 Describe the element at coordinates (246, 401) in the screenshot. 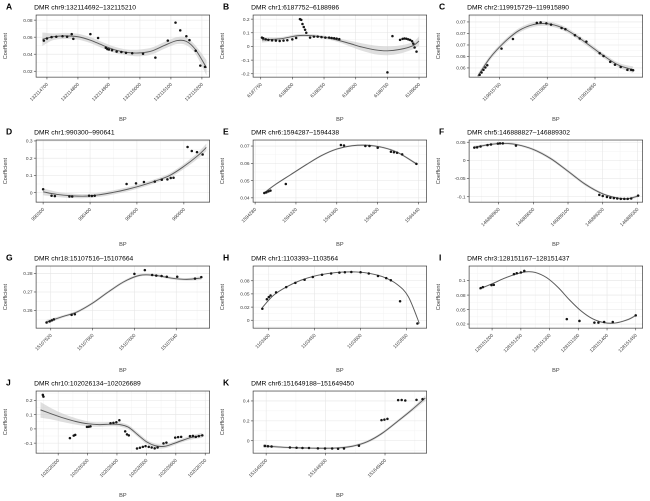

I see `y-tick-label: 0.4` at that location.